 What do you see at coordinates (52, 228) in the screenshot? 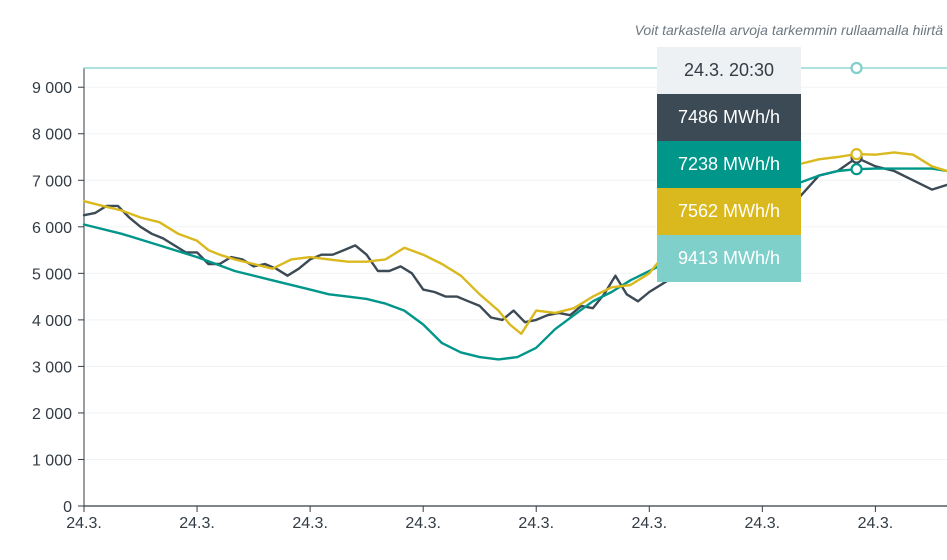
I see `y-tick-label: 6 000` at bounding box center [52, 228].